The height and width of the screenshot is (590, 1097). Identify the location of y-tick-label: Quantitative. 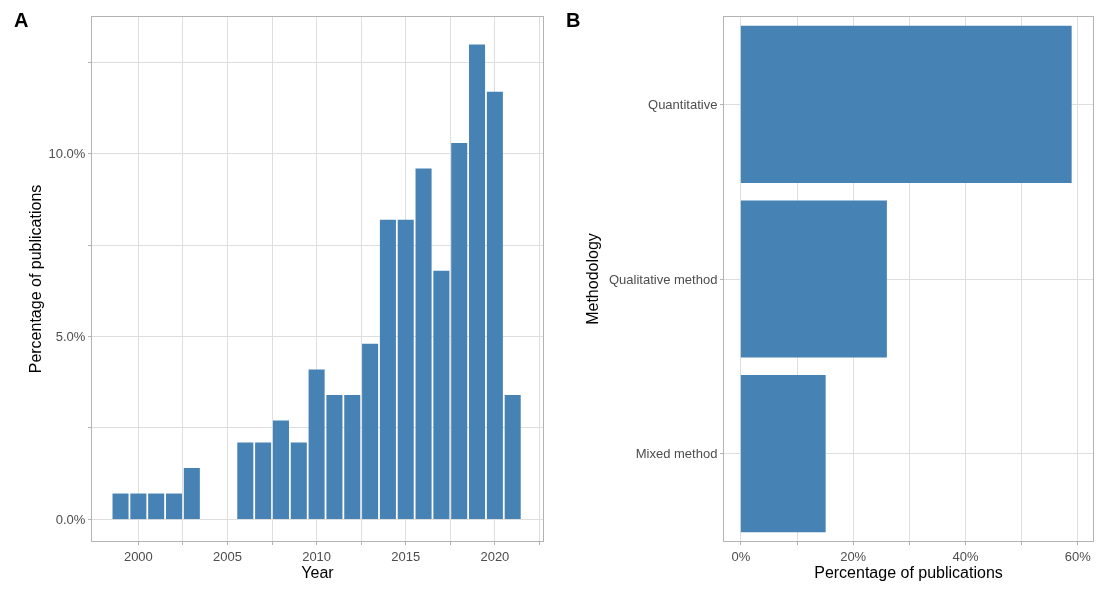
(683, 104).